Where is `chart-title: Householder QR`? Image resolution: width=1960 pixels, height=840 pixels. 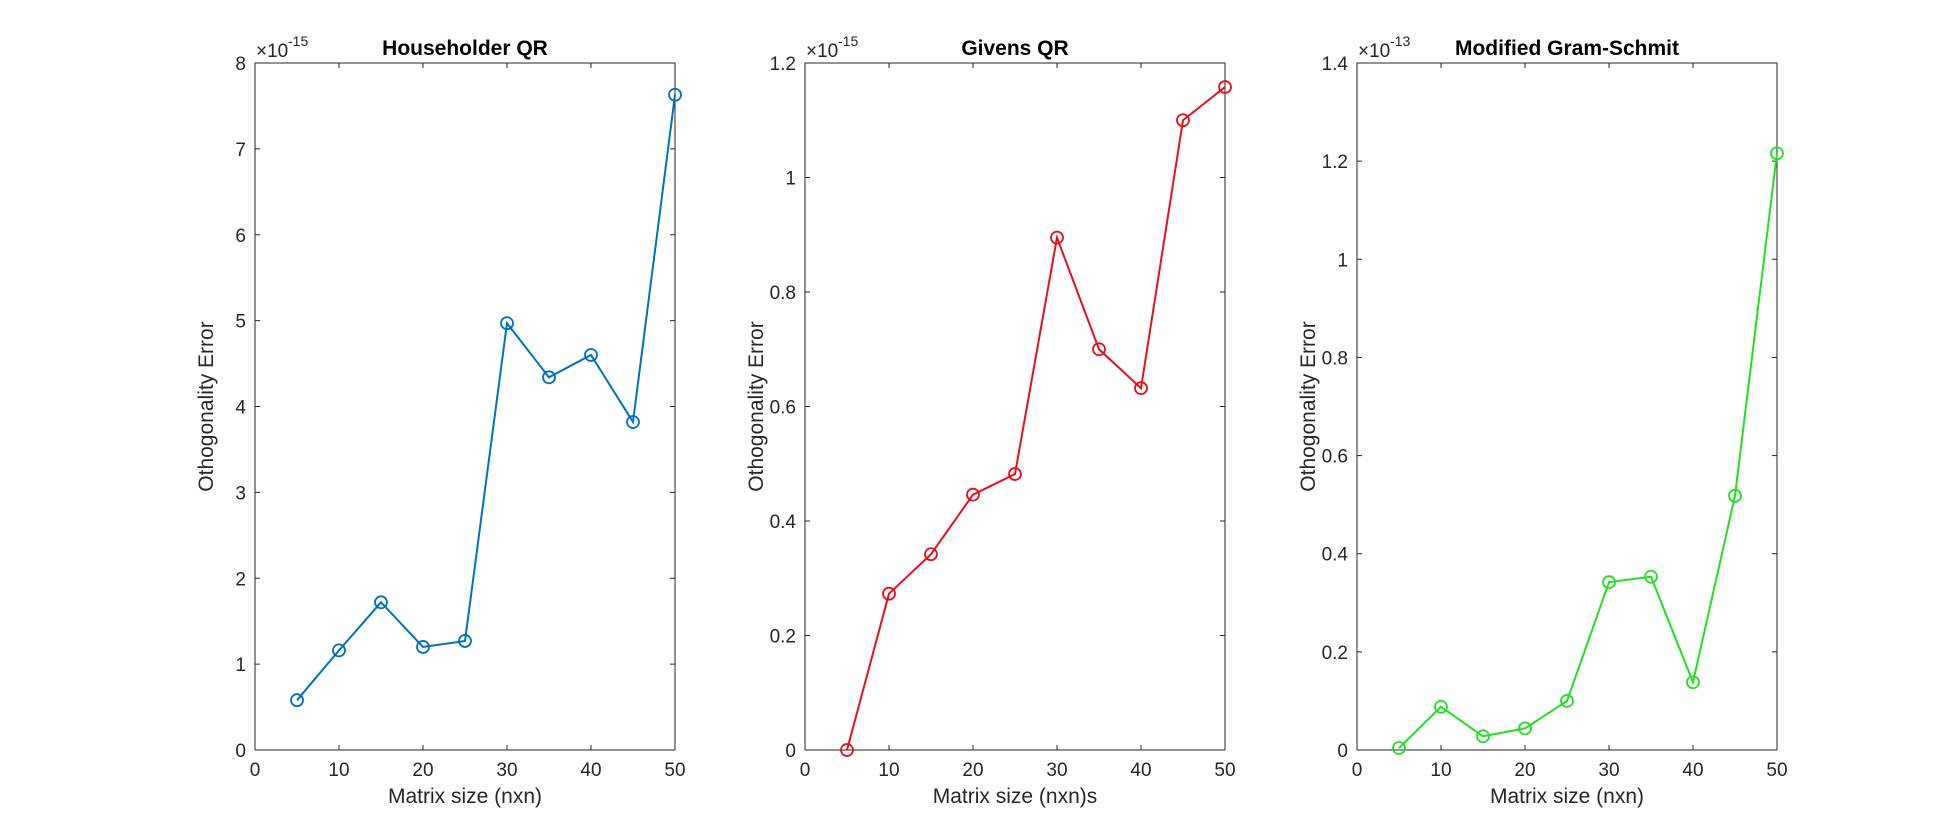 chart-title: Householder QR is located at coordinates (465, 48).